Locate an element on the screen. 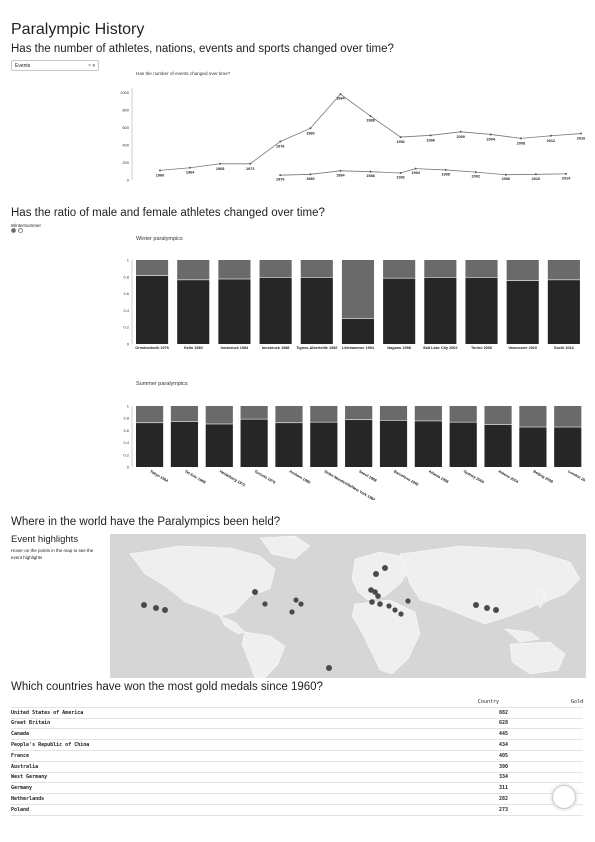 This screenshot has width=595, height=842. table-row: France 405 is located at coordinates (297, 756).